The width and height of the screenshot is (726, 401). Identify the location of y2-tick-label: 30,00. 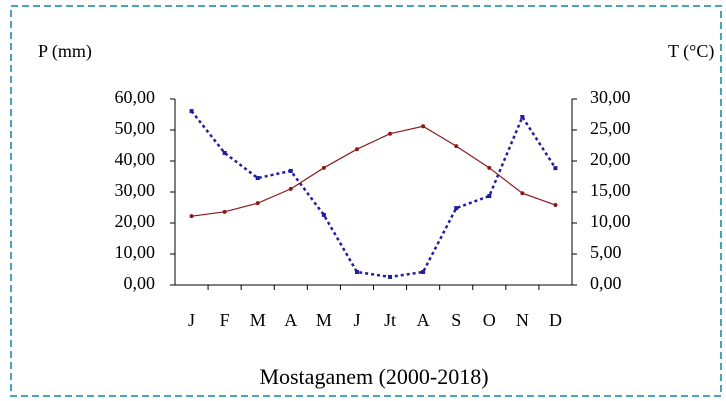
(610, 97).